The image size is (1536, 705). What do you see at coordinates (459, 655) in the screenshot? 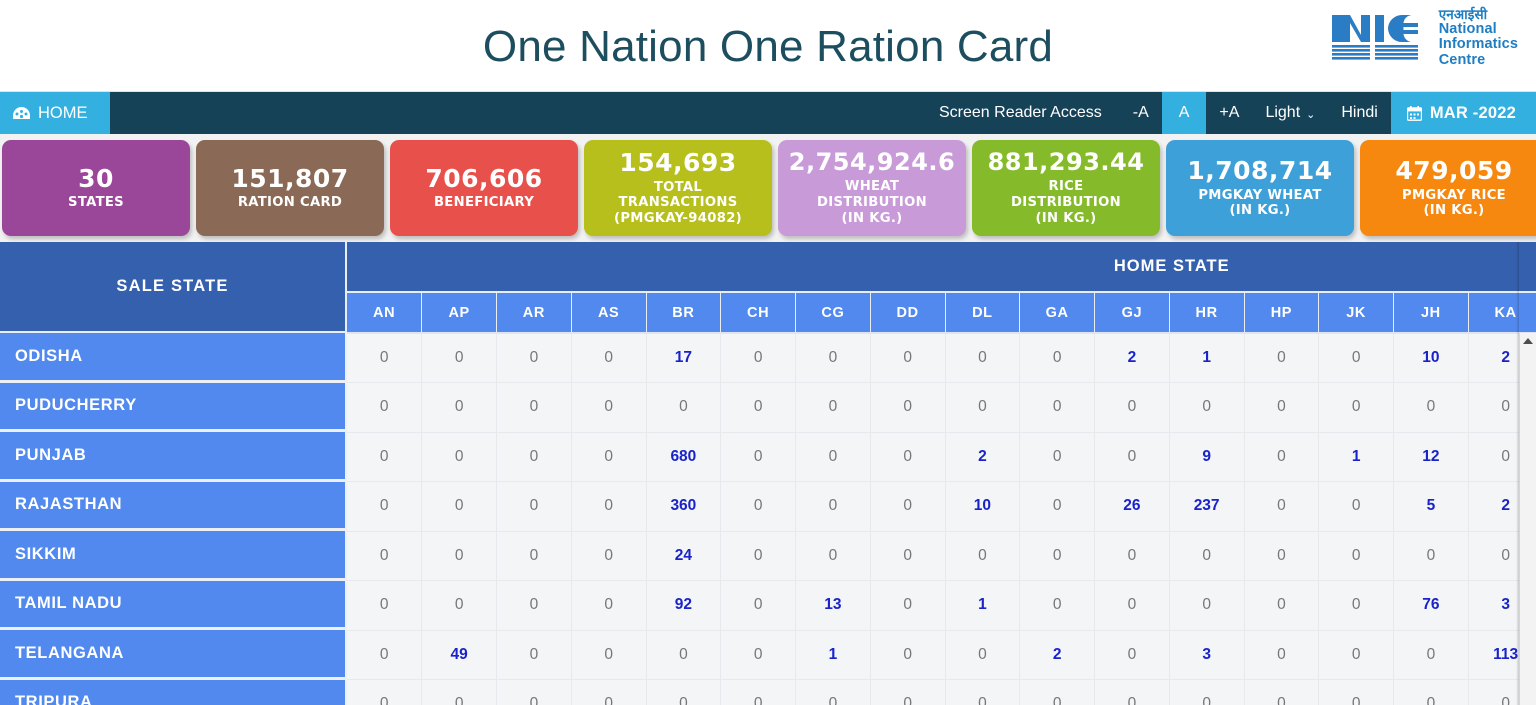
I see `grid-cell: 49` at bounding box center [459, 655].